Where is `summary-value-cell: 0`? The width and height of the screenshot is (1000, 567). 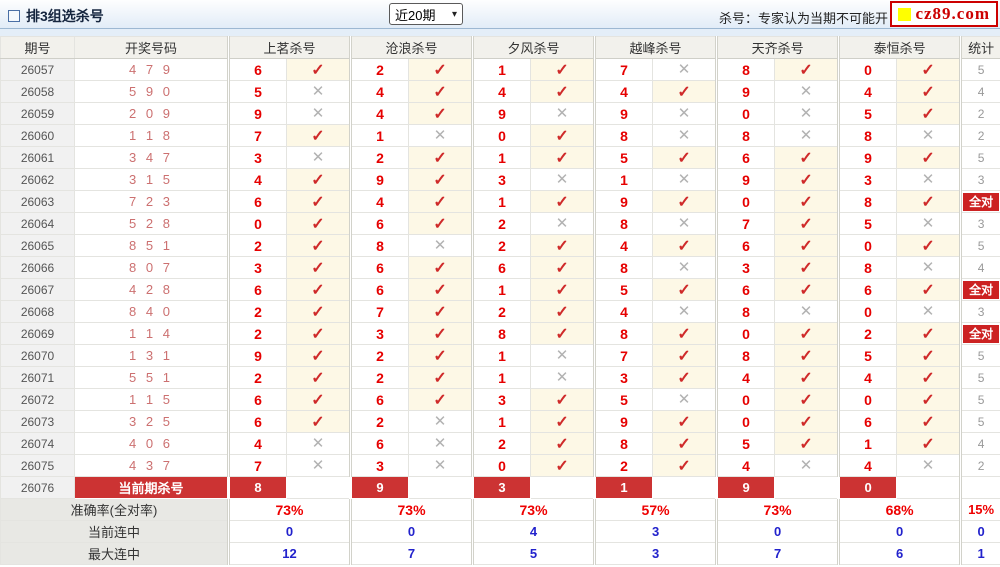
summary-value-cell: 0 is located at coordinates (289, 531).